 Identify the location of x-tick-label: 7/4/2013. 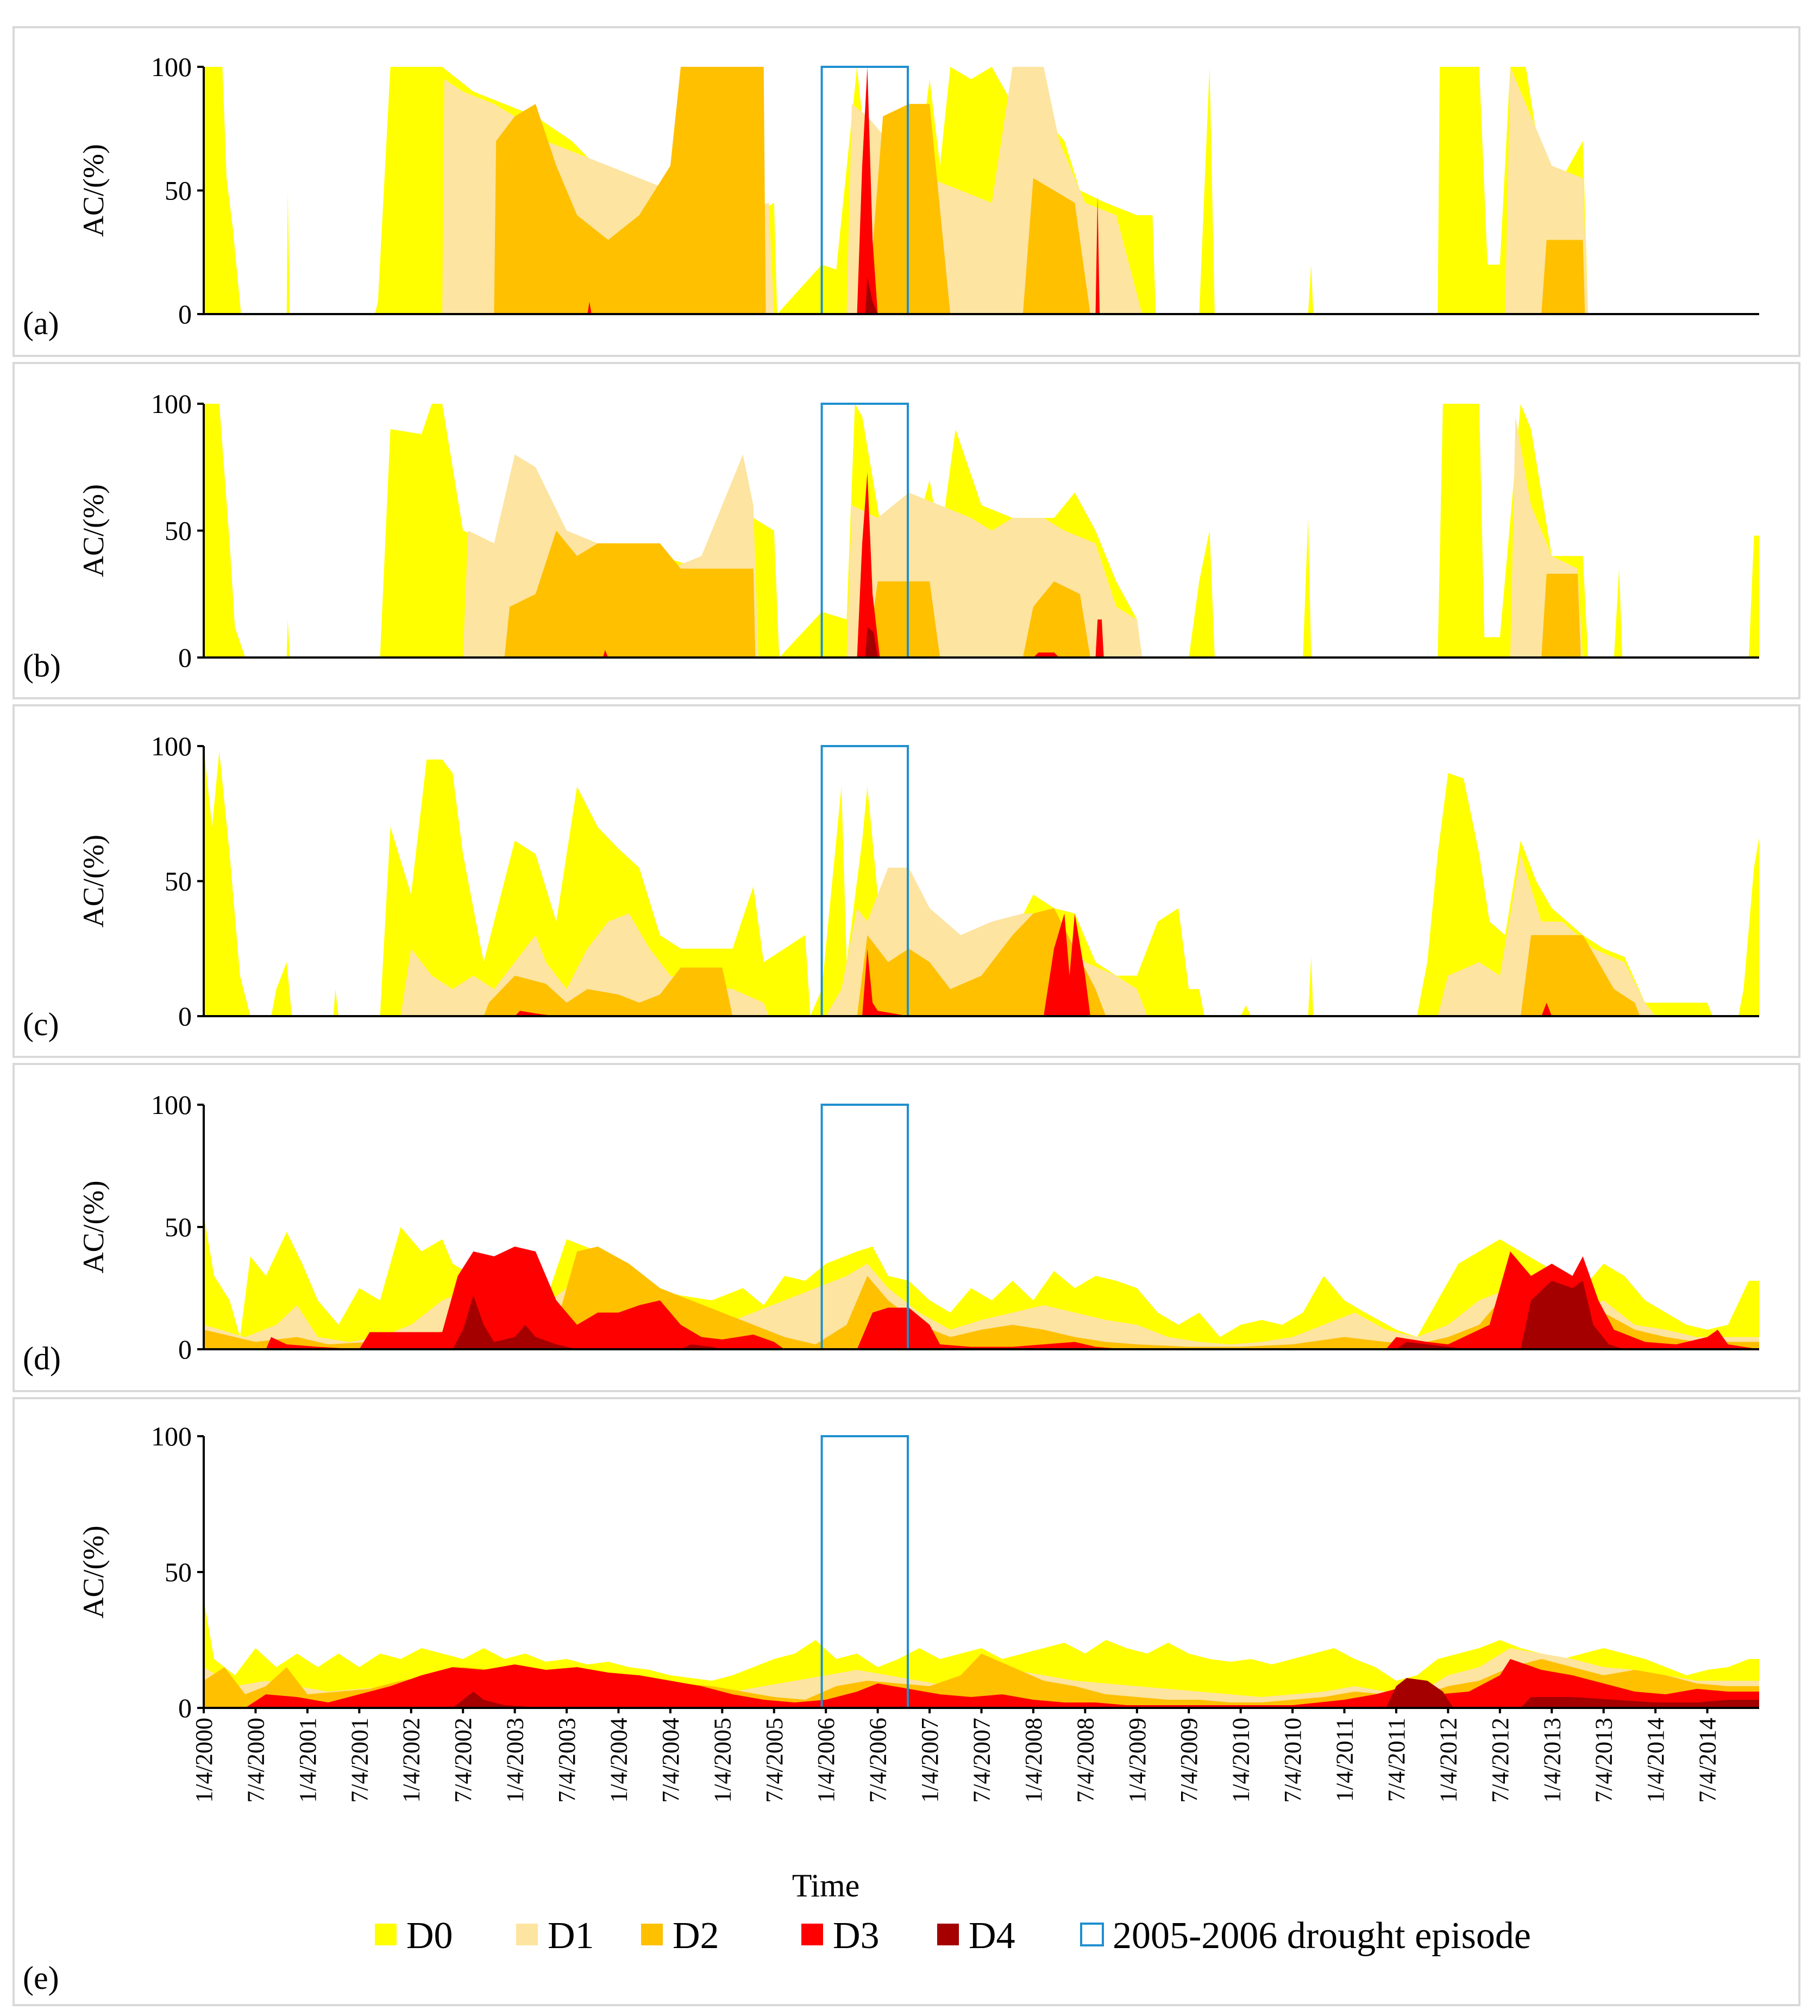
(1604, 1760).